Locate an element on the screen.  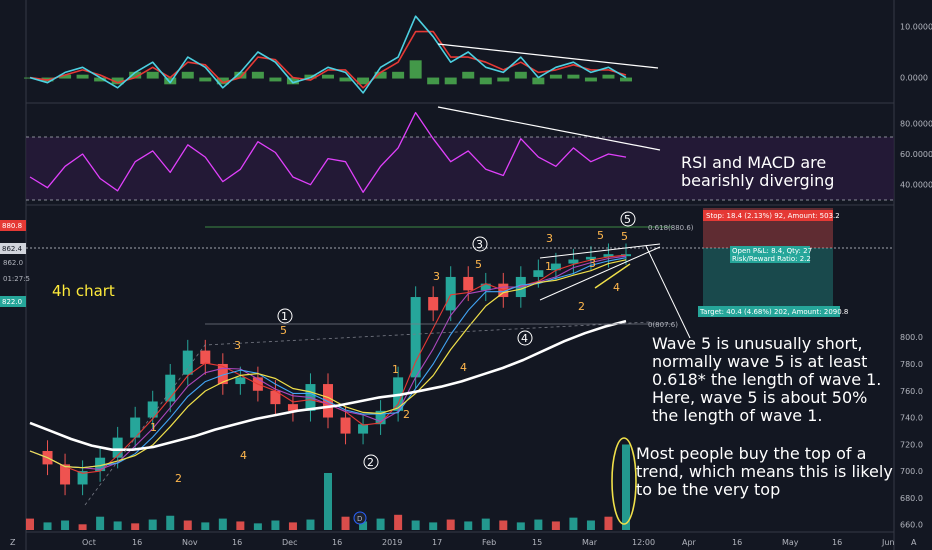
target-label: Target: 40.4 (4.68%) 202, Amount: 2090.8 is located at coordinates (773, 312).